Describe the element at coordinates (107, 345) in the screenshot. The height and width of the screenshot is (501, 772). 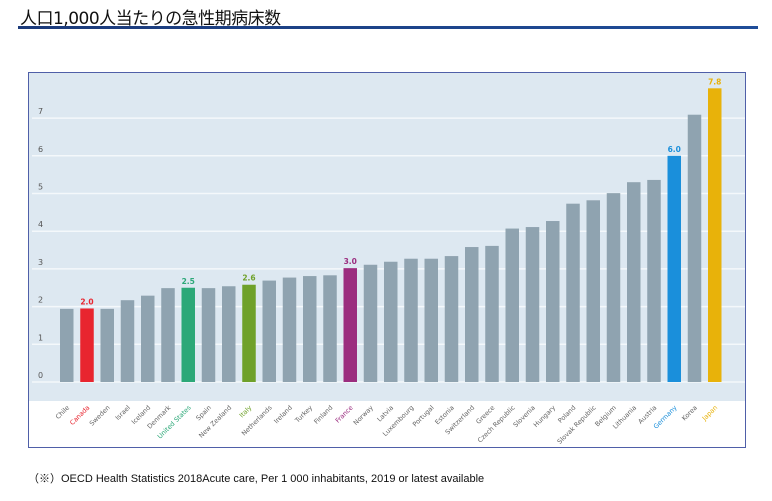
I see `bar-sweden` at that location.